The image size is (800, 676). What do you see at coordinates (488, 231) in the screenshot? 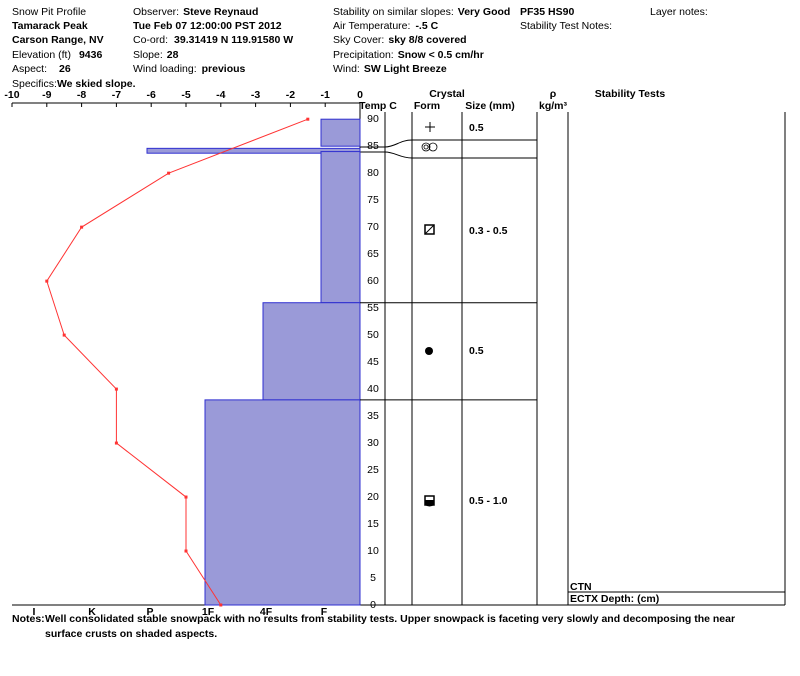
I see `size: 0.3 - 0.5` at bounding box center [488, 231].